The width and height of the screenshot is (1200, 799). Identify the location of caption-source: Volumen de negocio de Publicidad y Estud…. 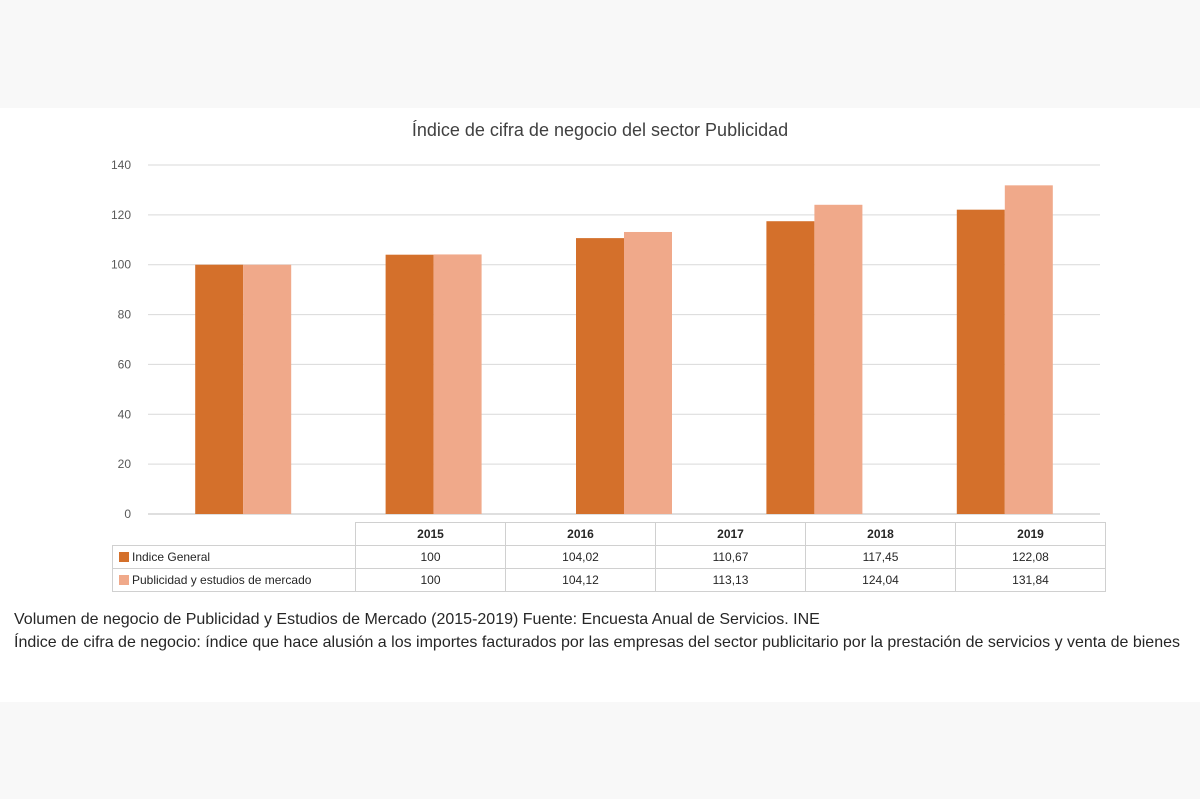
(417, 619).